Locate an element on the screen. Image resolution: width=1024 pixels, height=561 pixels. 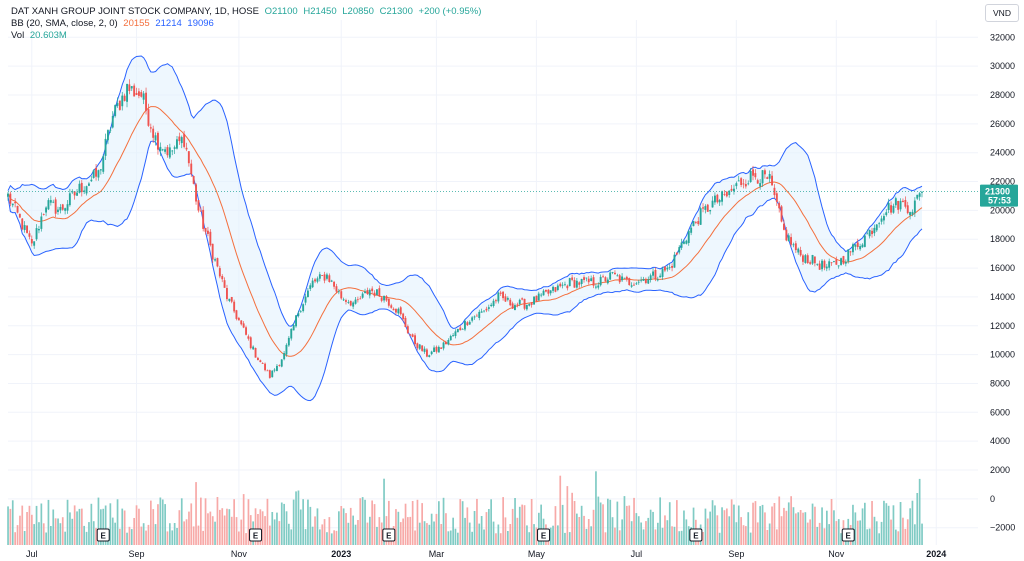
price-tick-label: 22000 is located at coordinates (1002, 182).